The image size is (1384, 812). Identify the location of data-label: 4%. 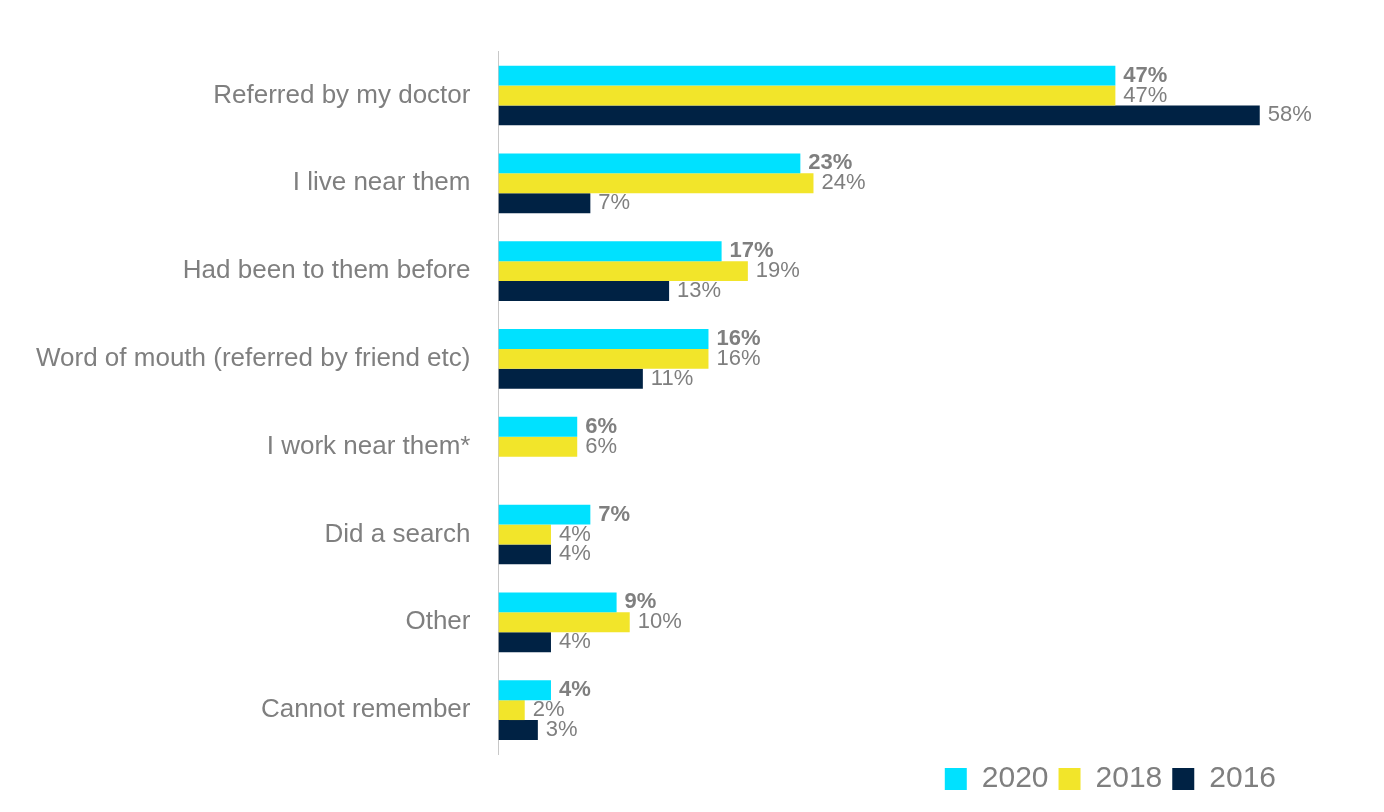
(574, 641).